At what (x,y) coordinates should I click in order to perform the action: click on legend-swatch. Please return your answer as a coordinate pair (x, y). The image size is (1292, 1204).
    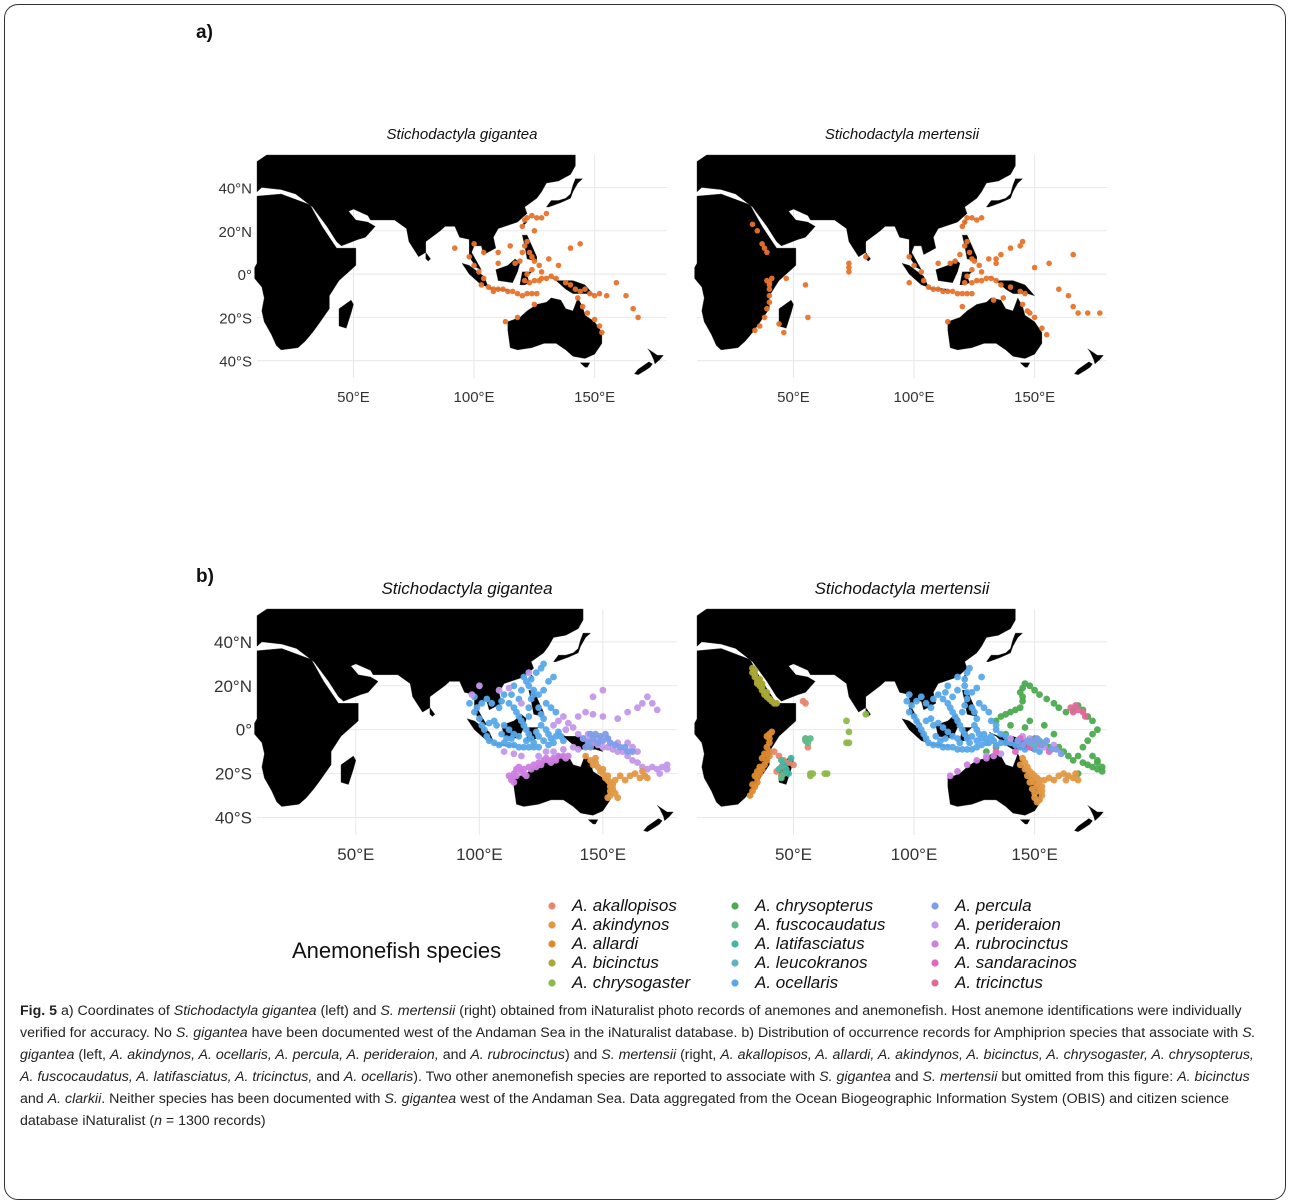
    Looking at the image, I should click on (935, 925).